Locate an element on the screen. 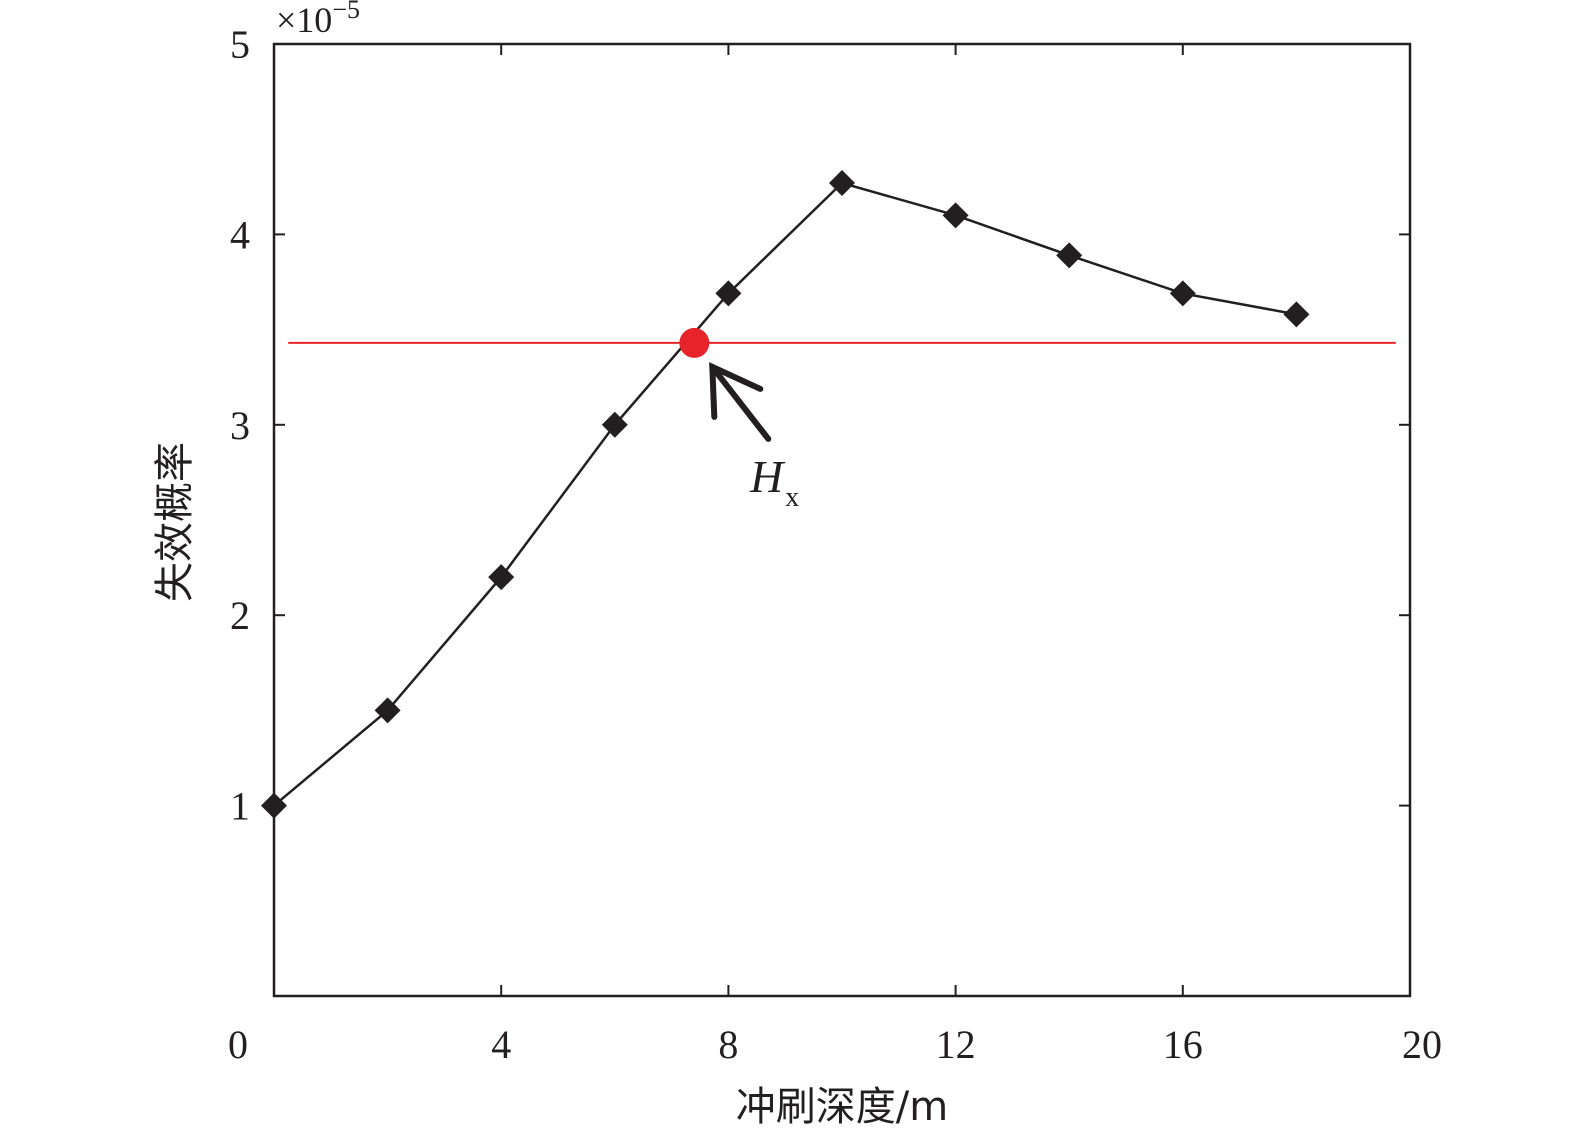 This screenshot has width=1575, height=1141. x-tick-label: 16 is located at coordinates (1183, 1044).